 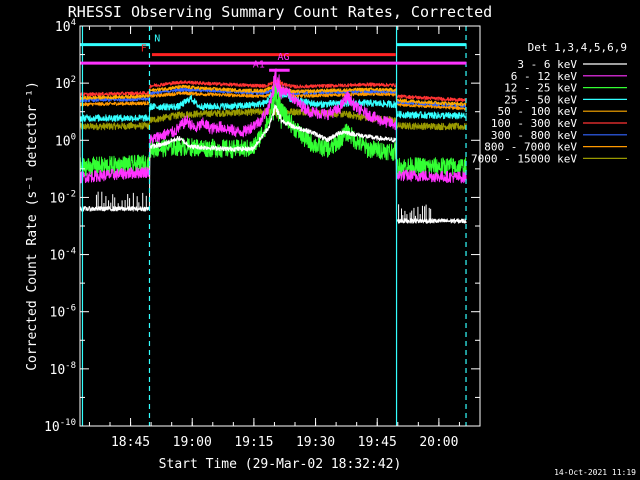 I want to click on x-tick-label: 19:00, so click(x=192, y=442).